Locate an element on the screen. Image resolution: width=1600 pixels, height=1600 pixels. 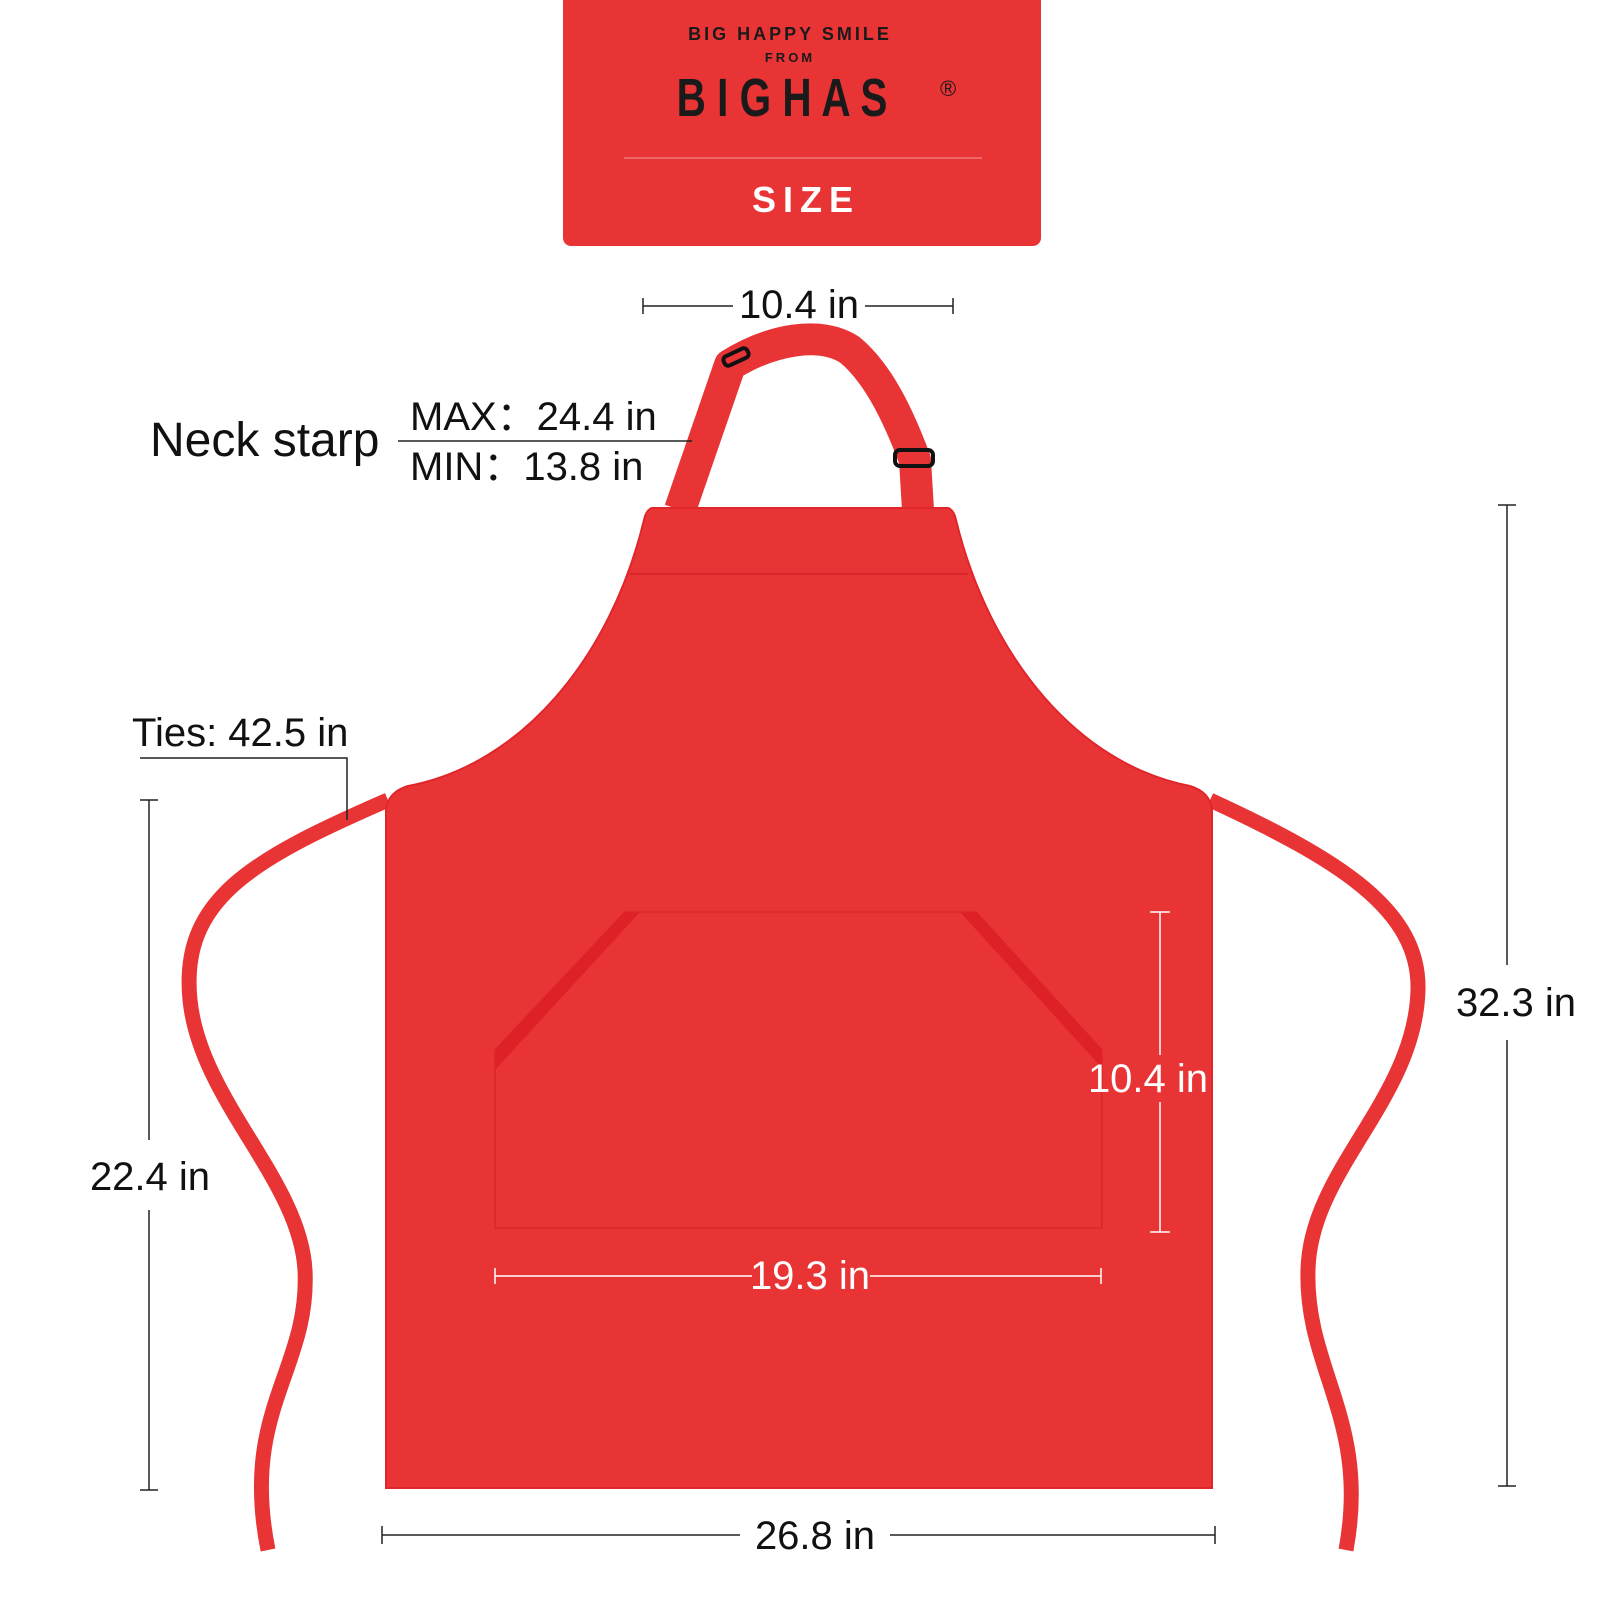
strap-slider-icon is located at coordinates (914, 458).